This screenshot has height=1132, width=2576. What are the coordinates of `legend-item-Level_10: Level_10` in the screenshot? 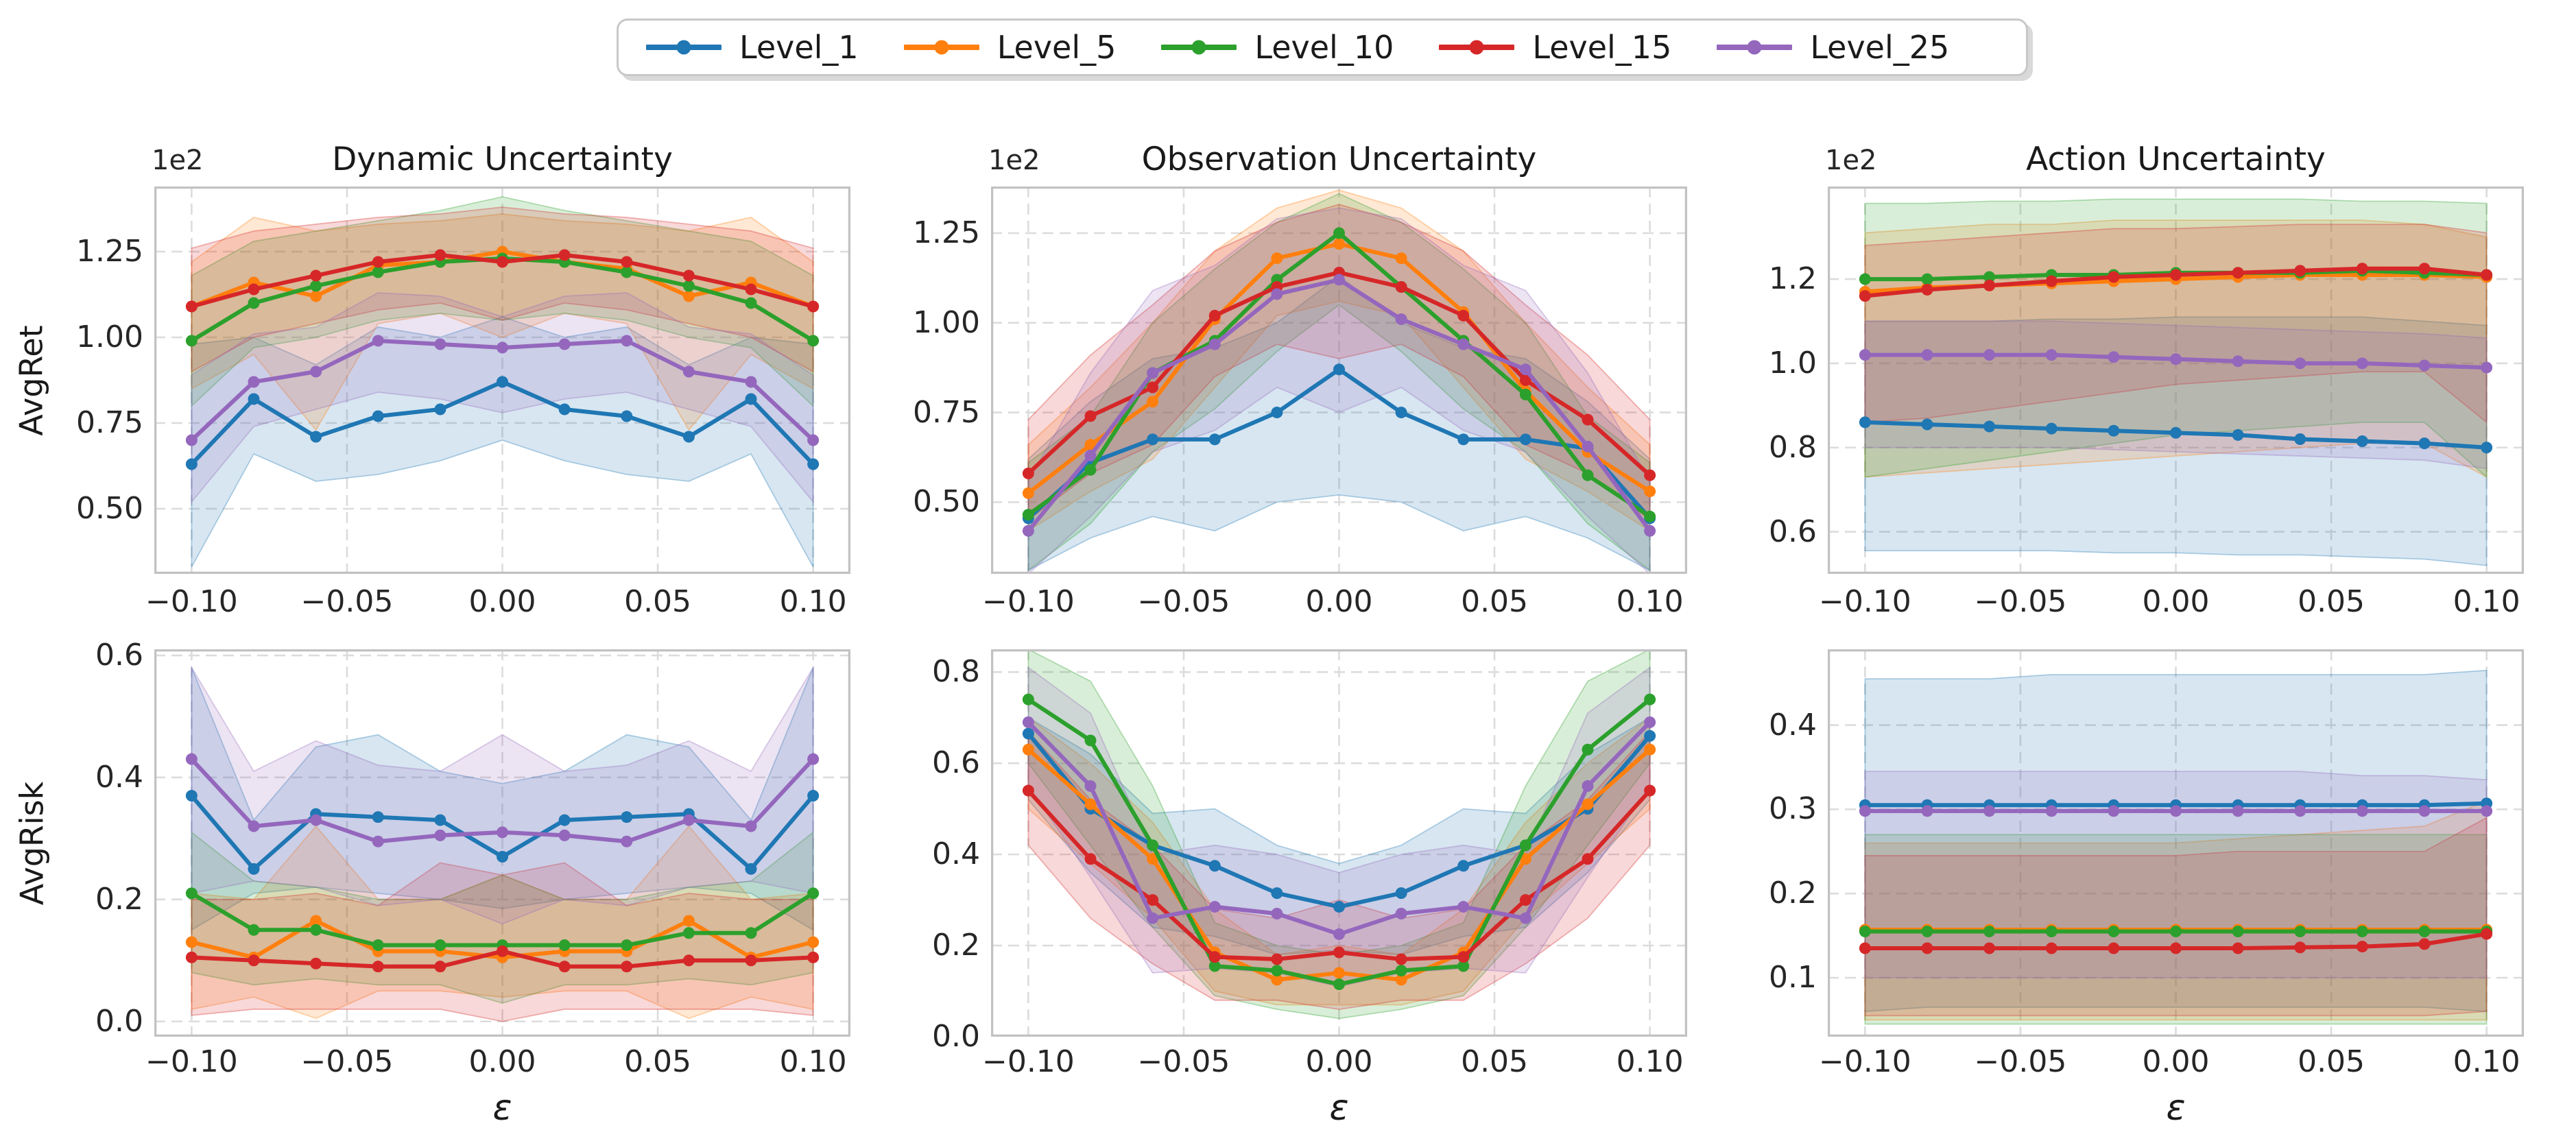 It's located at (1277, 47).